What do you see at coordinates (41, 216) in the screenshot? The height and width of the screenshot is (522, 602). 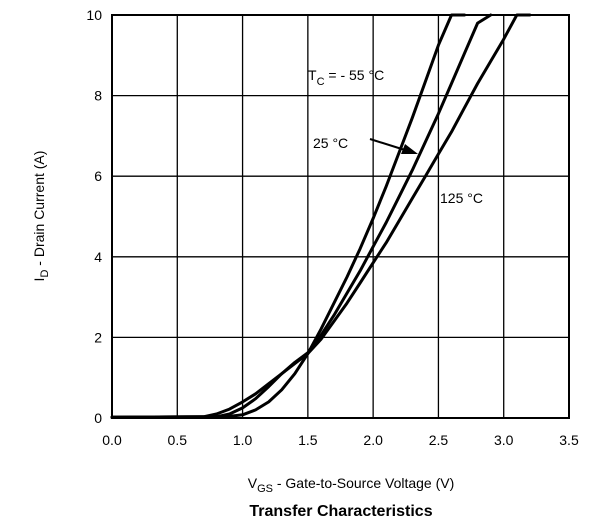 I see `y-axis-label: ID - Drain Current (A)` at bounding box center [41, 216].